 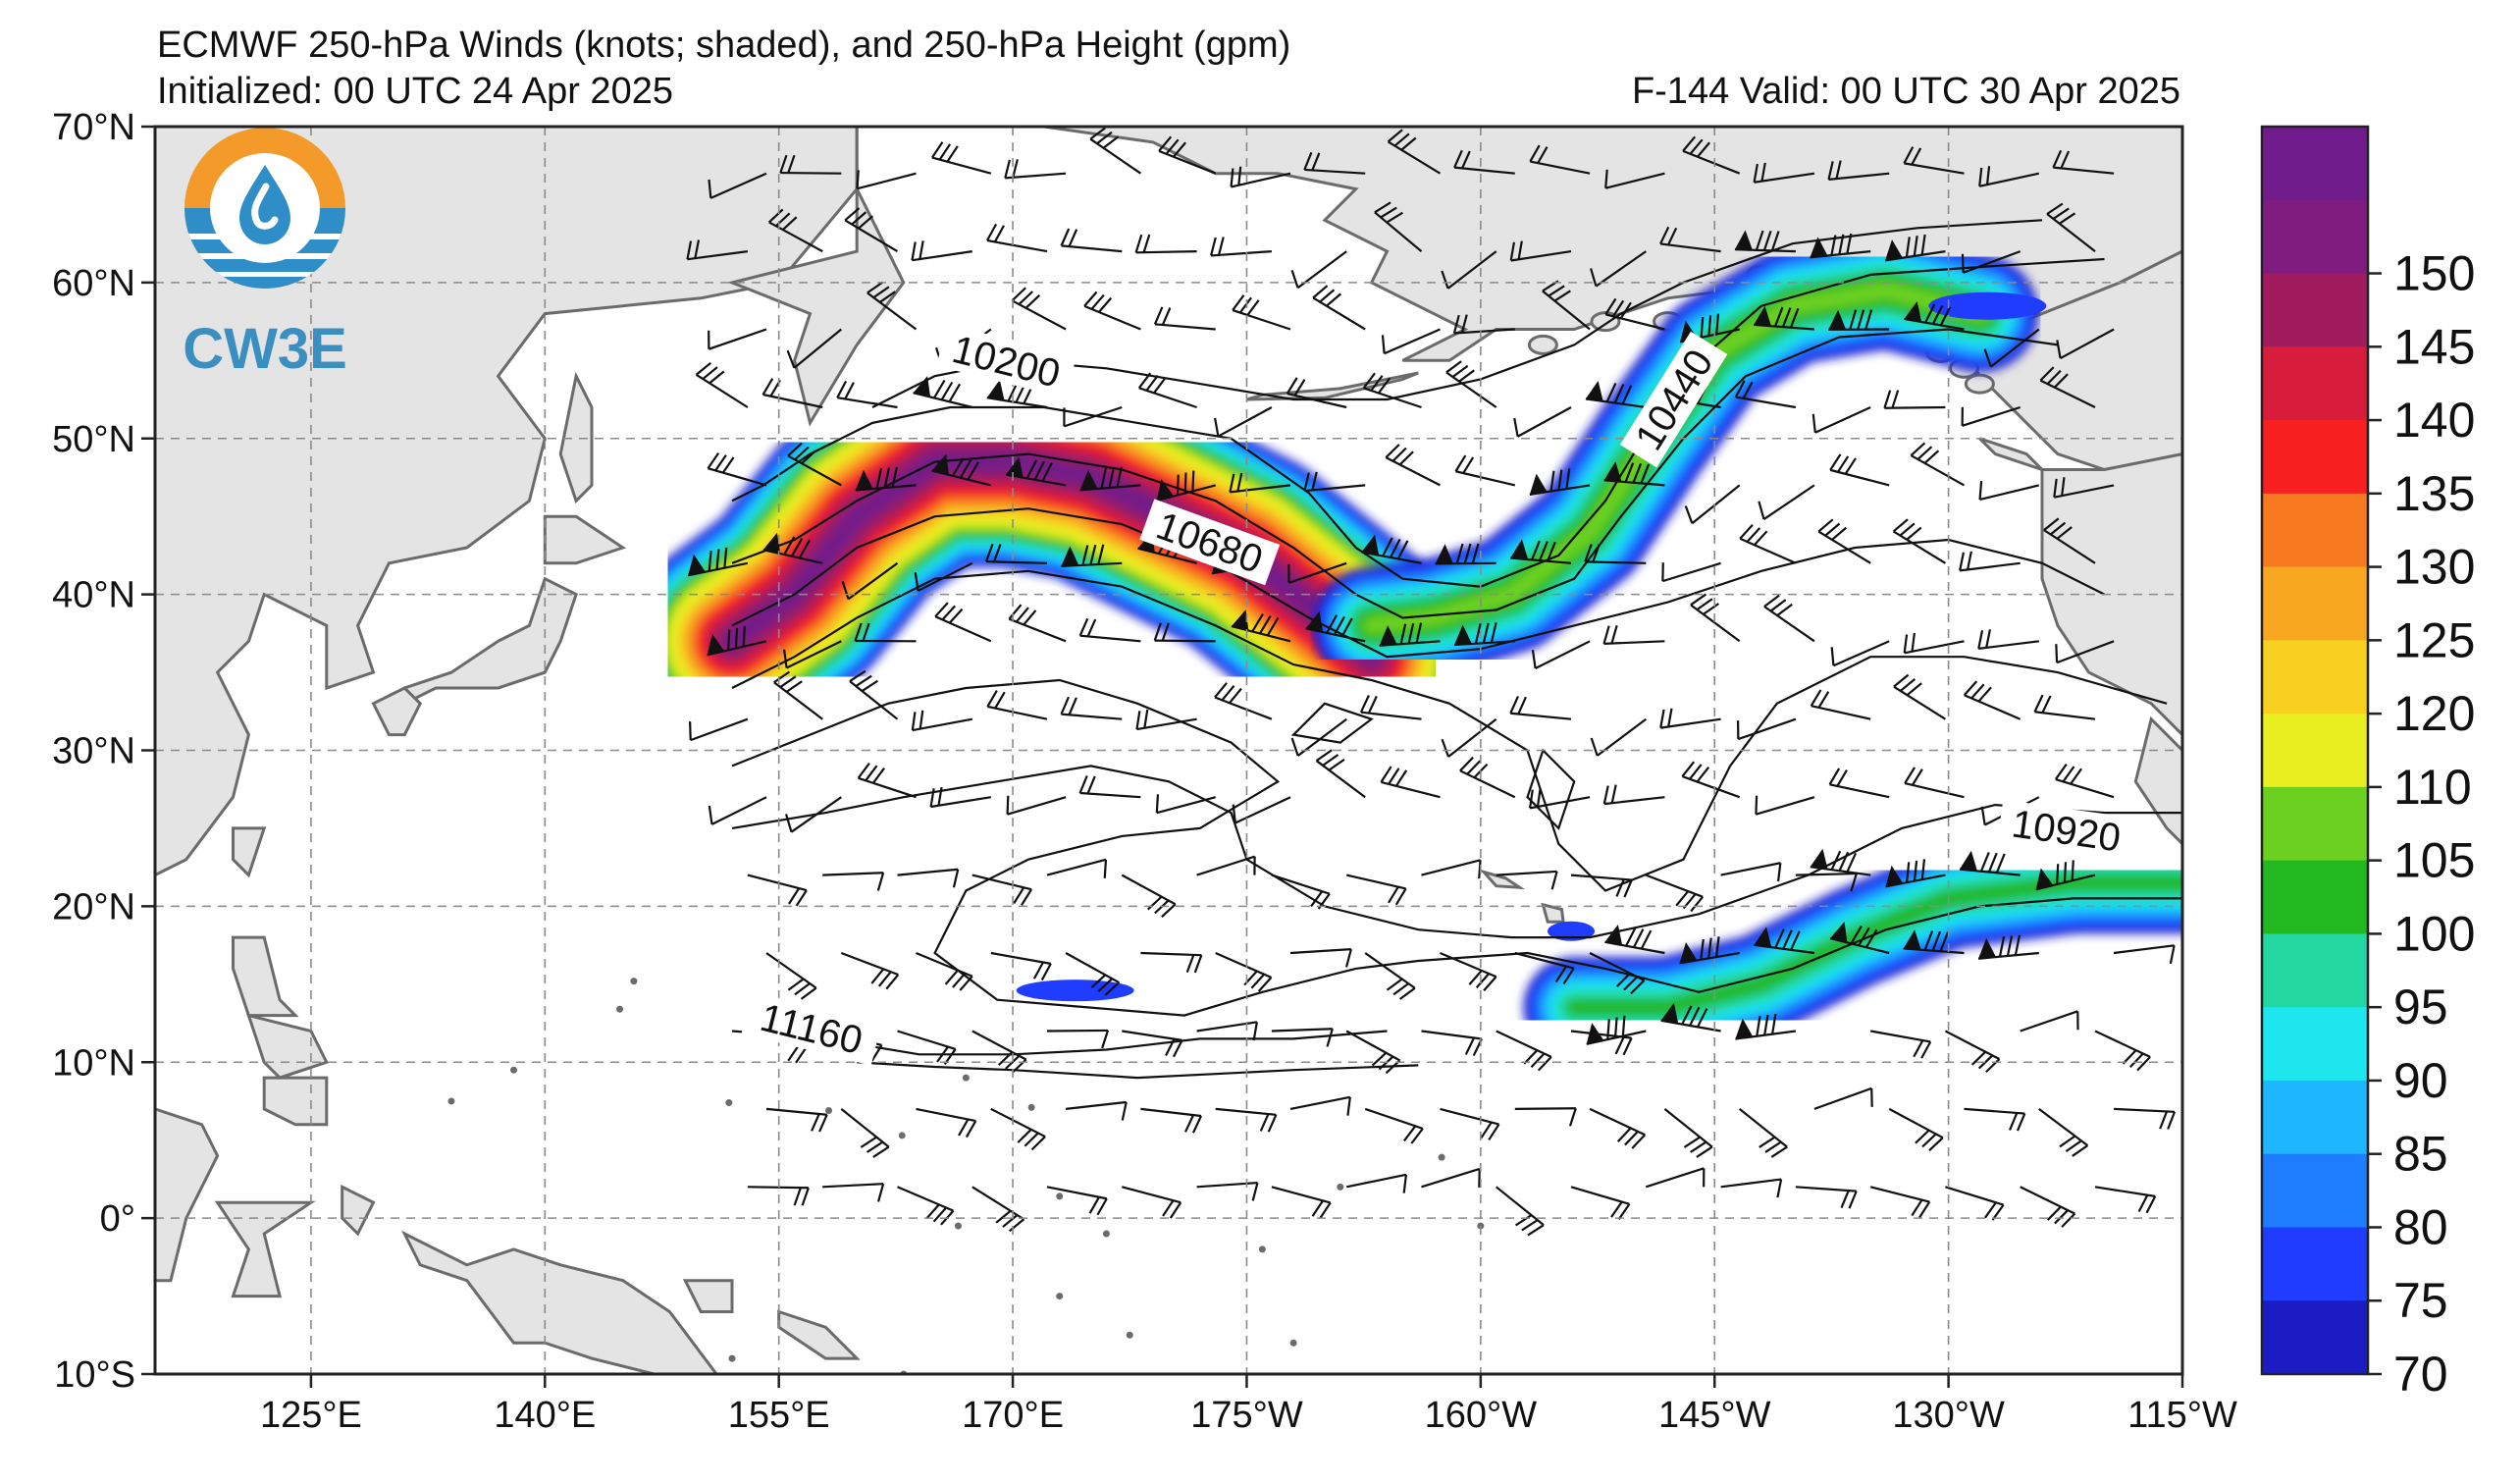 I want to click on x-tick-label: 130°W, so click(x=1948, y=1415).